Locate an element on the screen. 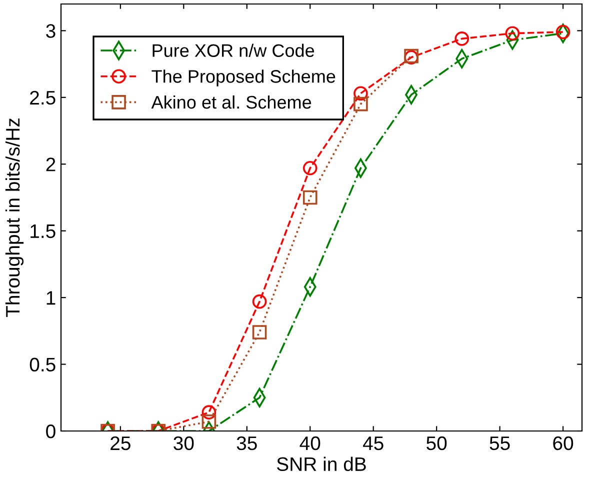  x-axis-title: SNR in dB is located at coordinates (321, 464).